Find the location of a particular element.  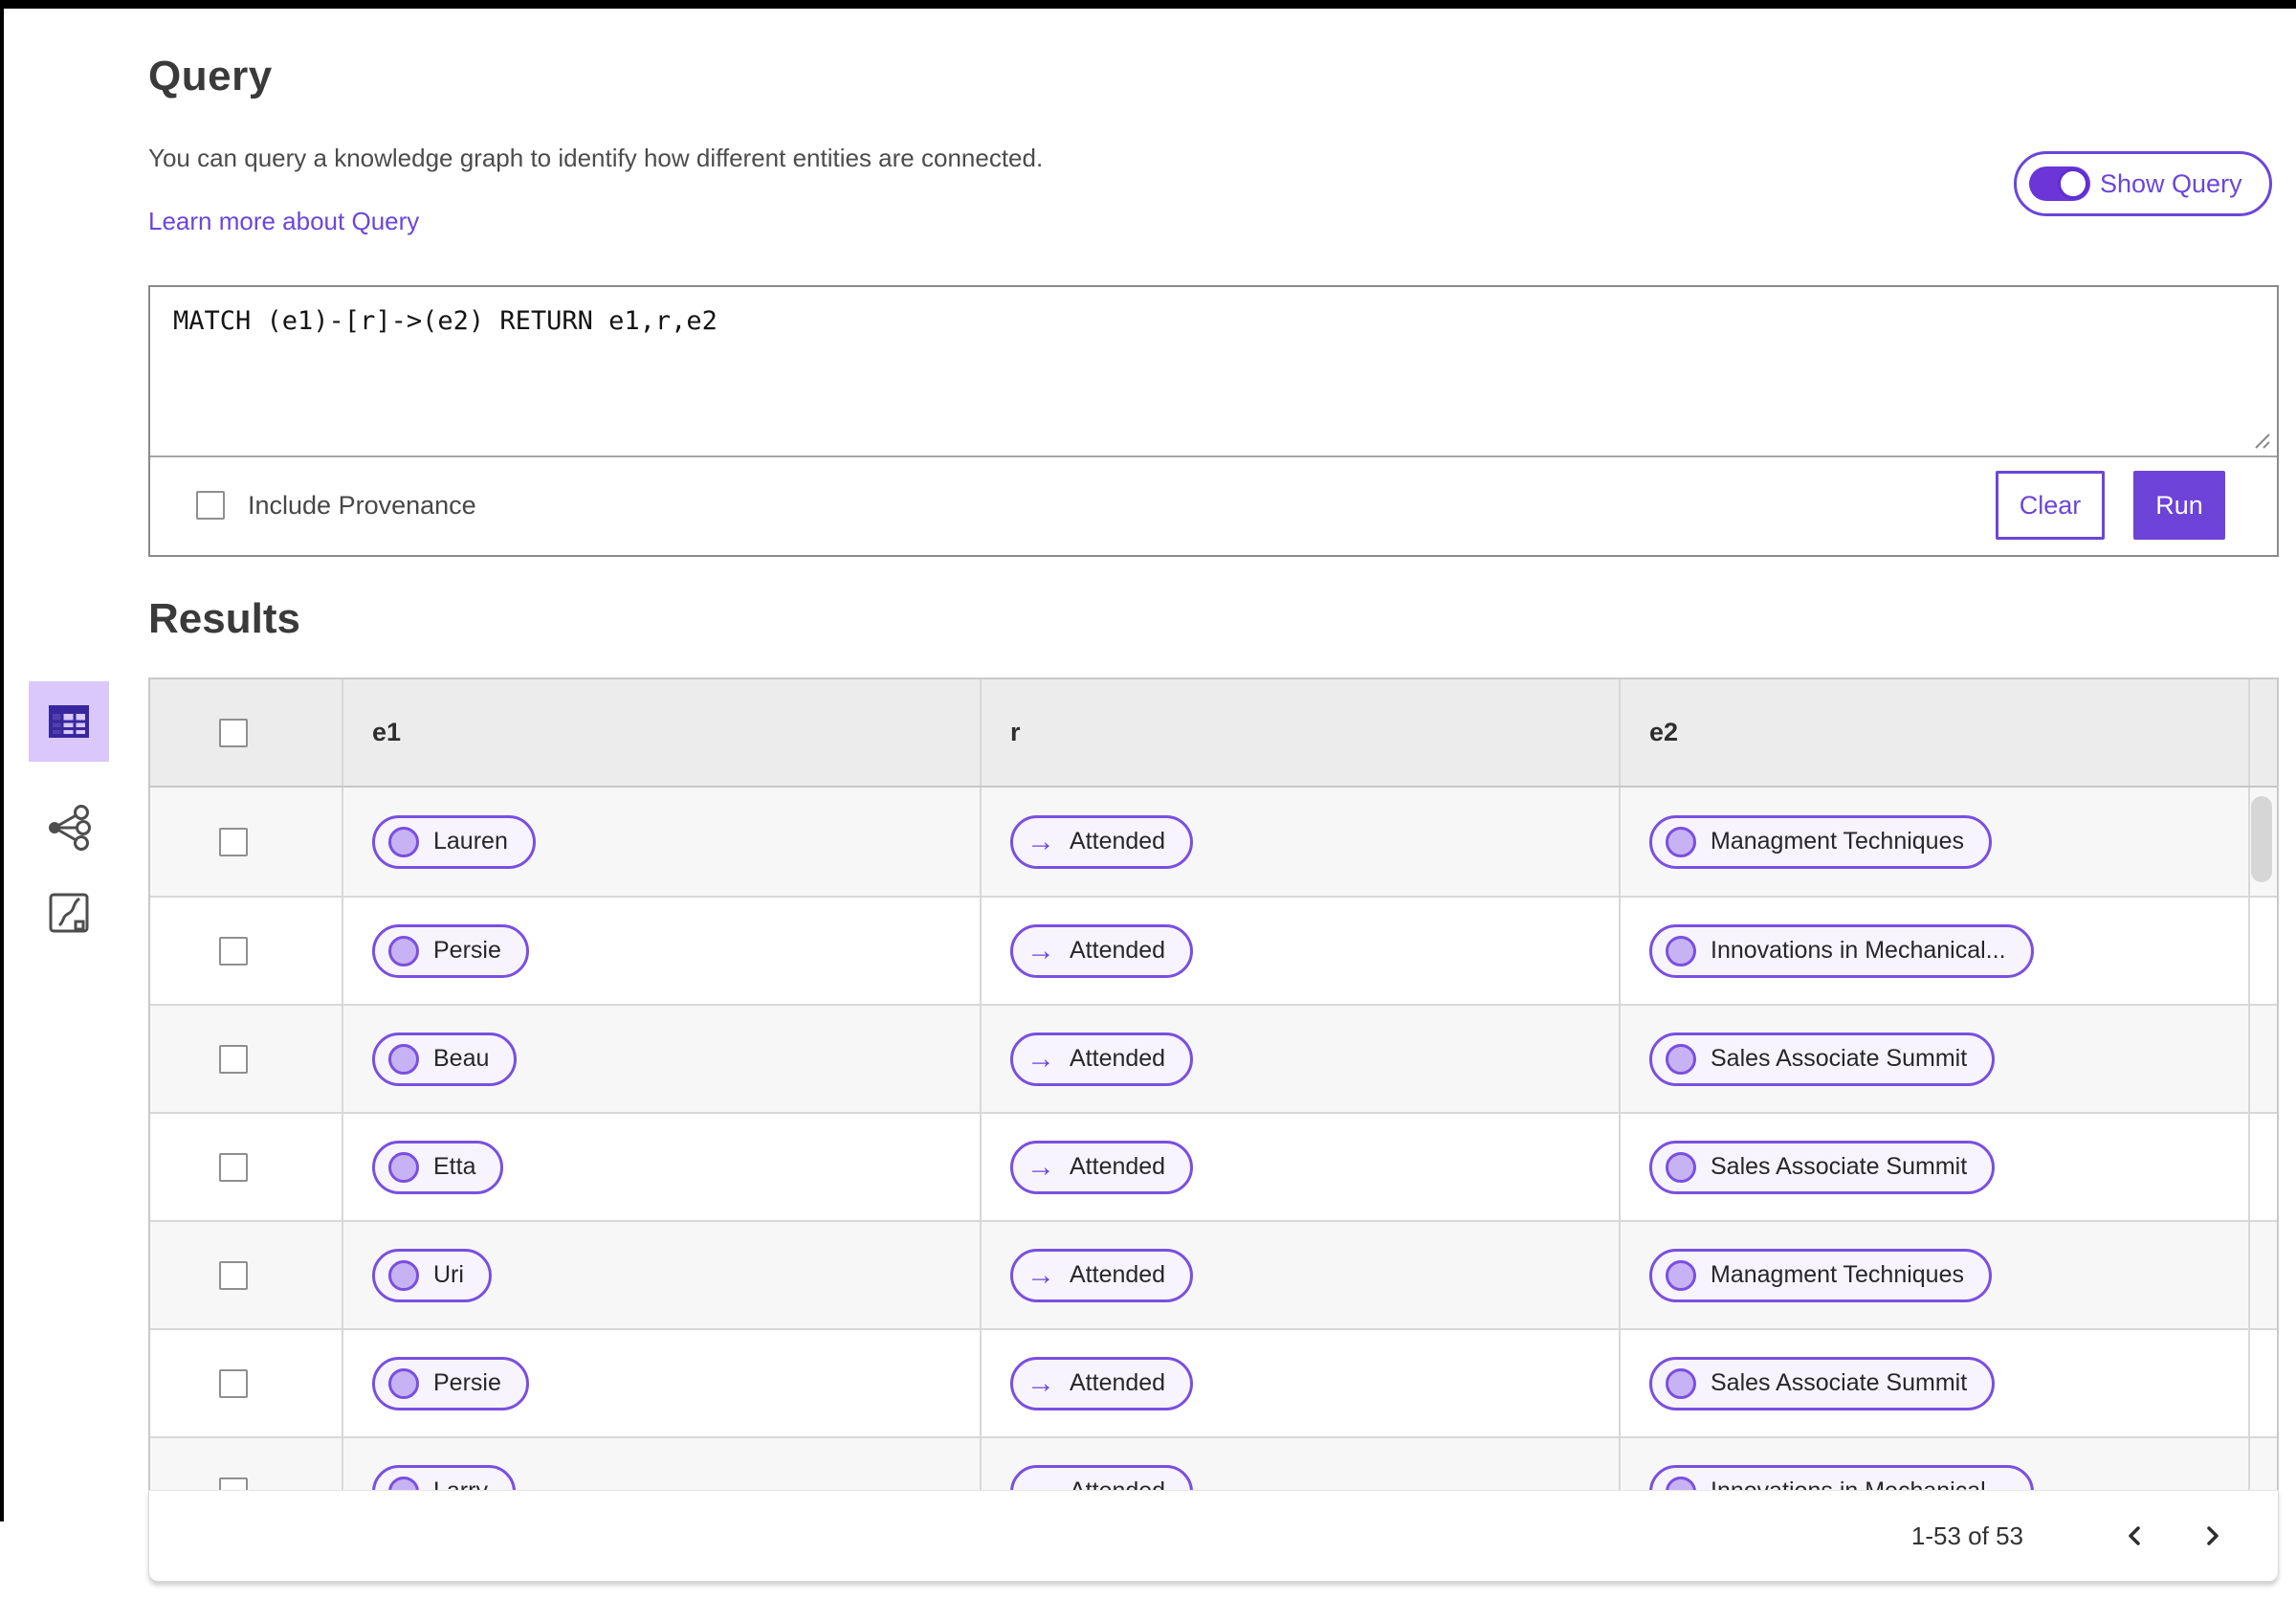

toggle-switch-icon is located at coordinates (2059, 184).